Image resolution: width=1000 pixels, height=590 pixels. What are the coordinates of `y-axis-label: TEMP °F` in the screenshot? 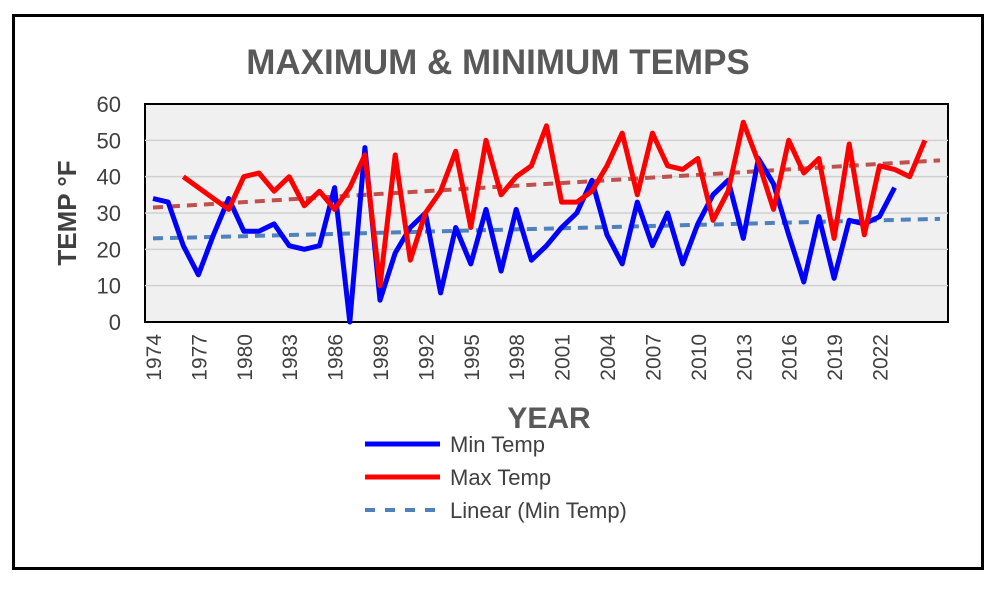 It's located at (67, 212).